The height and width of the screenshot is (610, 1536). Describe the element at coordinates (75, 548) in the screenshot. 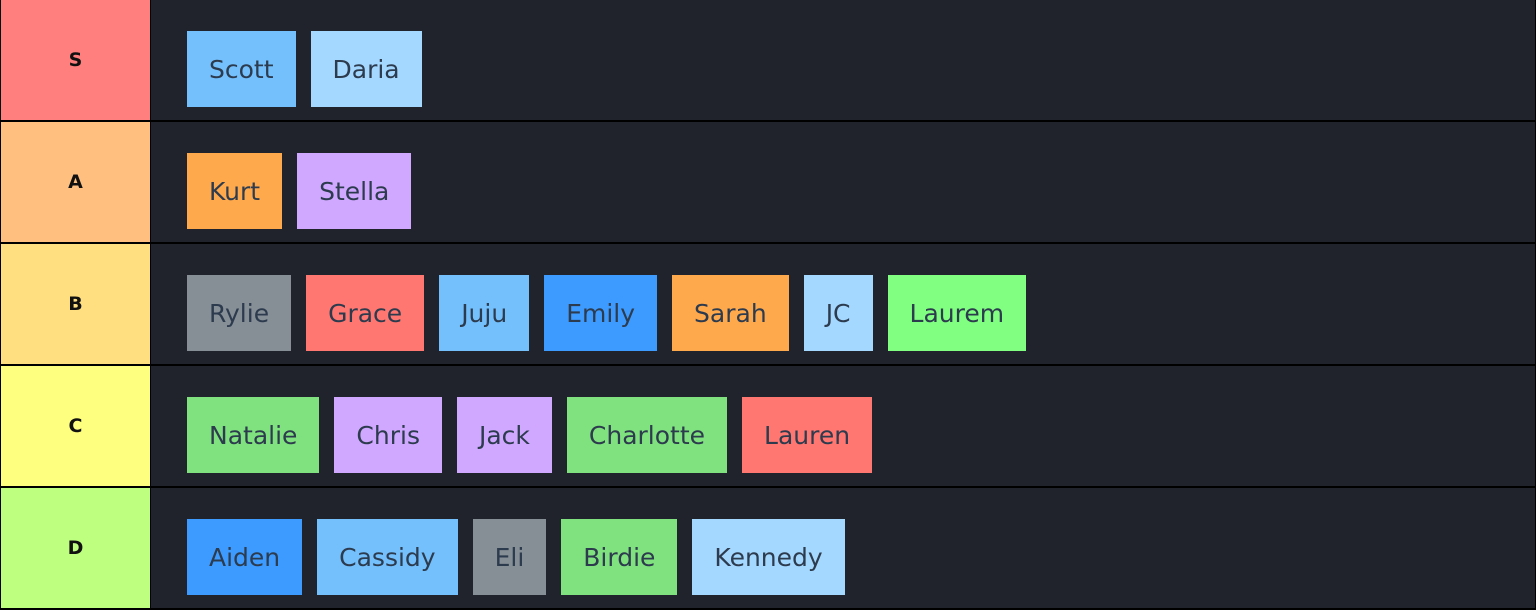

I see `tier-label: D` at that location.